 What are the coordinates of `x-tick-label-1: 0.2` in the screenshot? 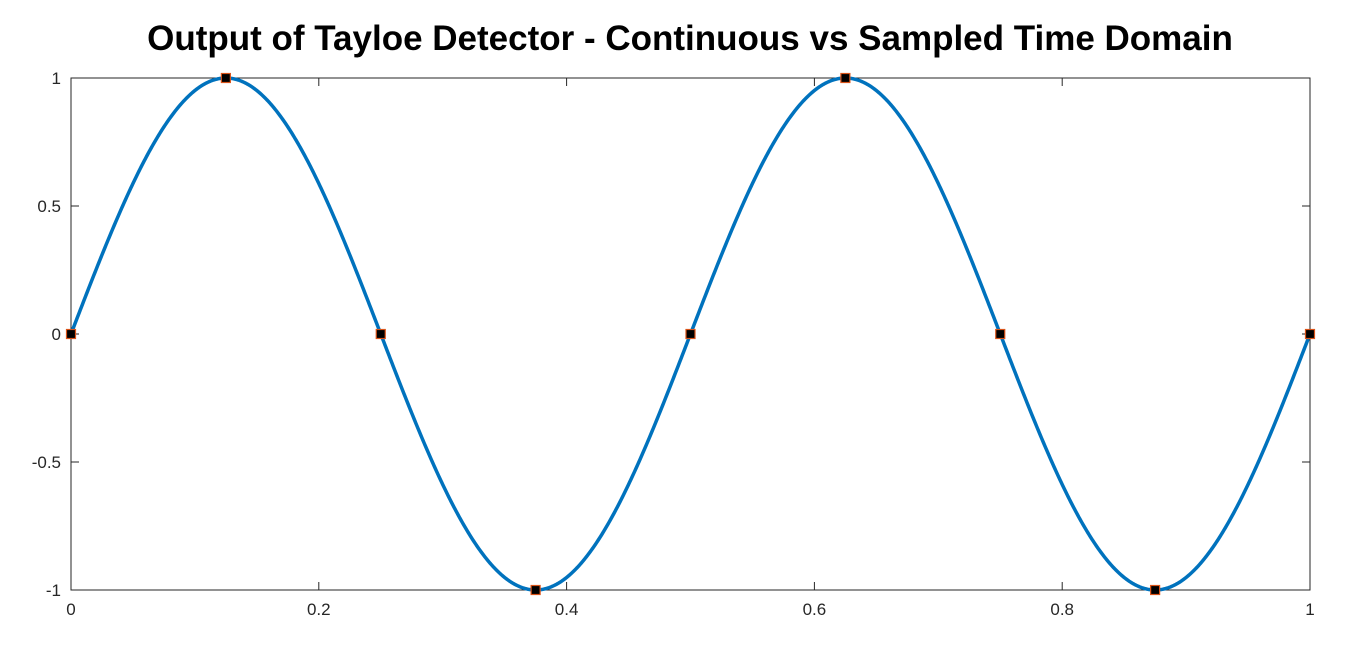 It's located at (319, 609).